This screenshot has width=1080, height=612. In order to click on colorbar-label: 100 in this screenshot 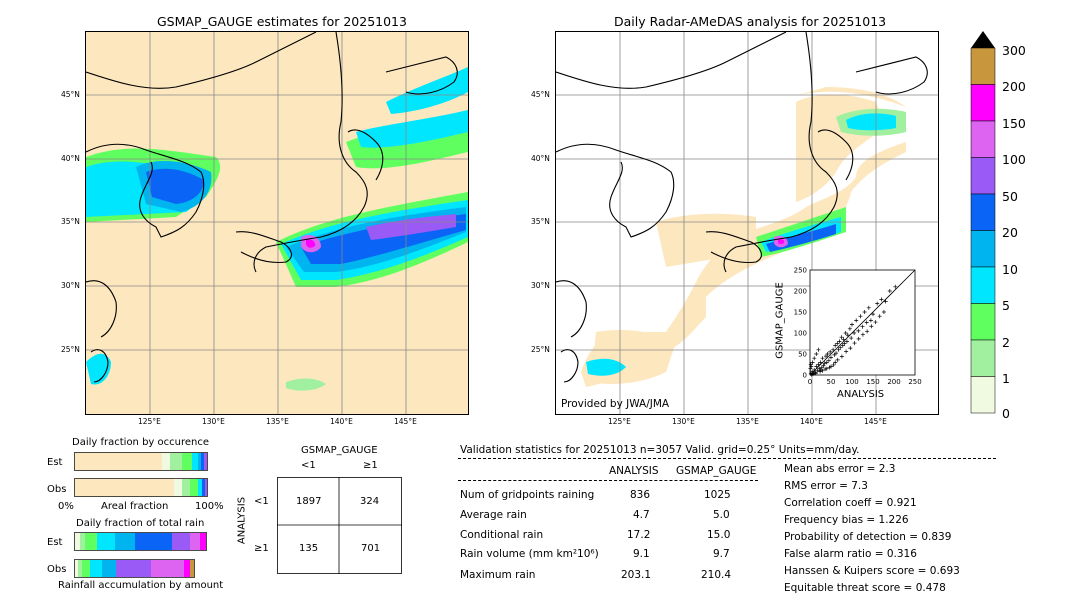, I will do `click(1014, 159)`.